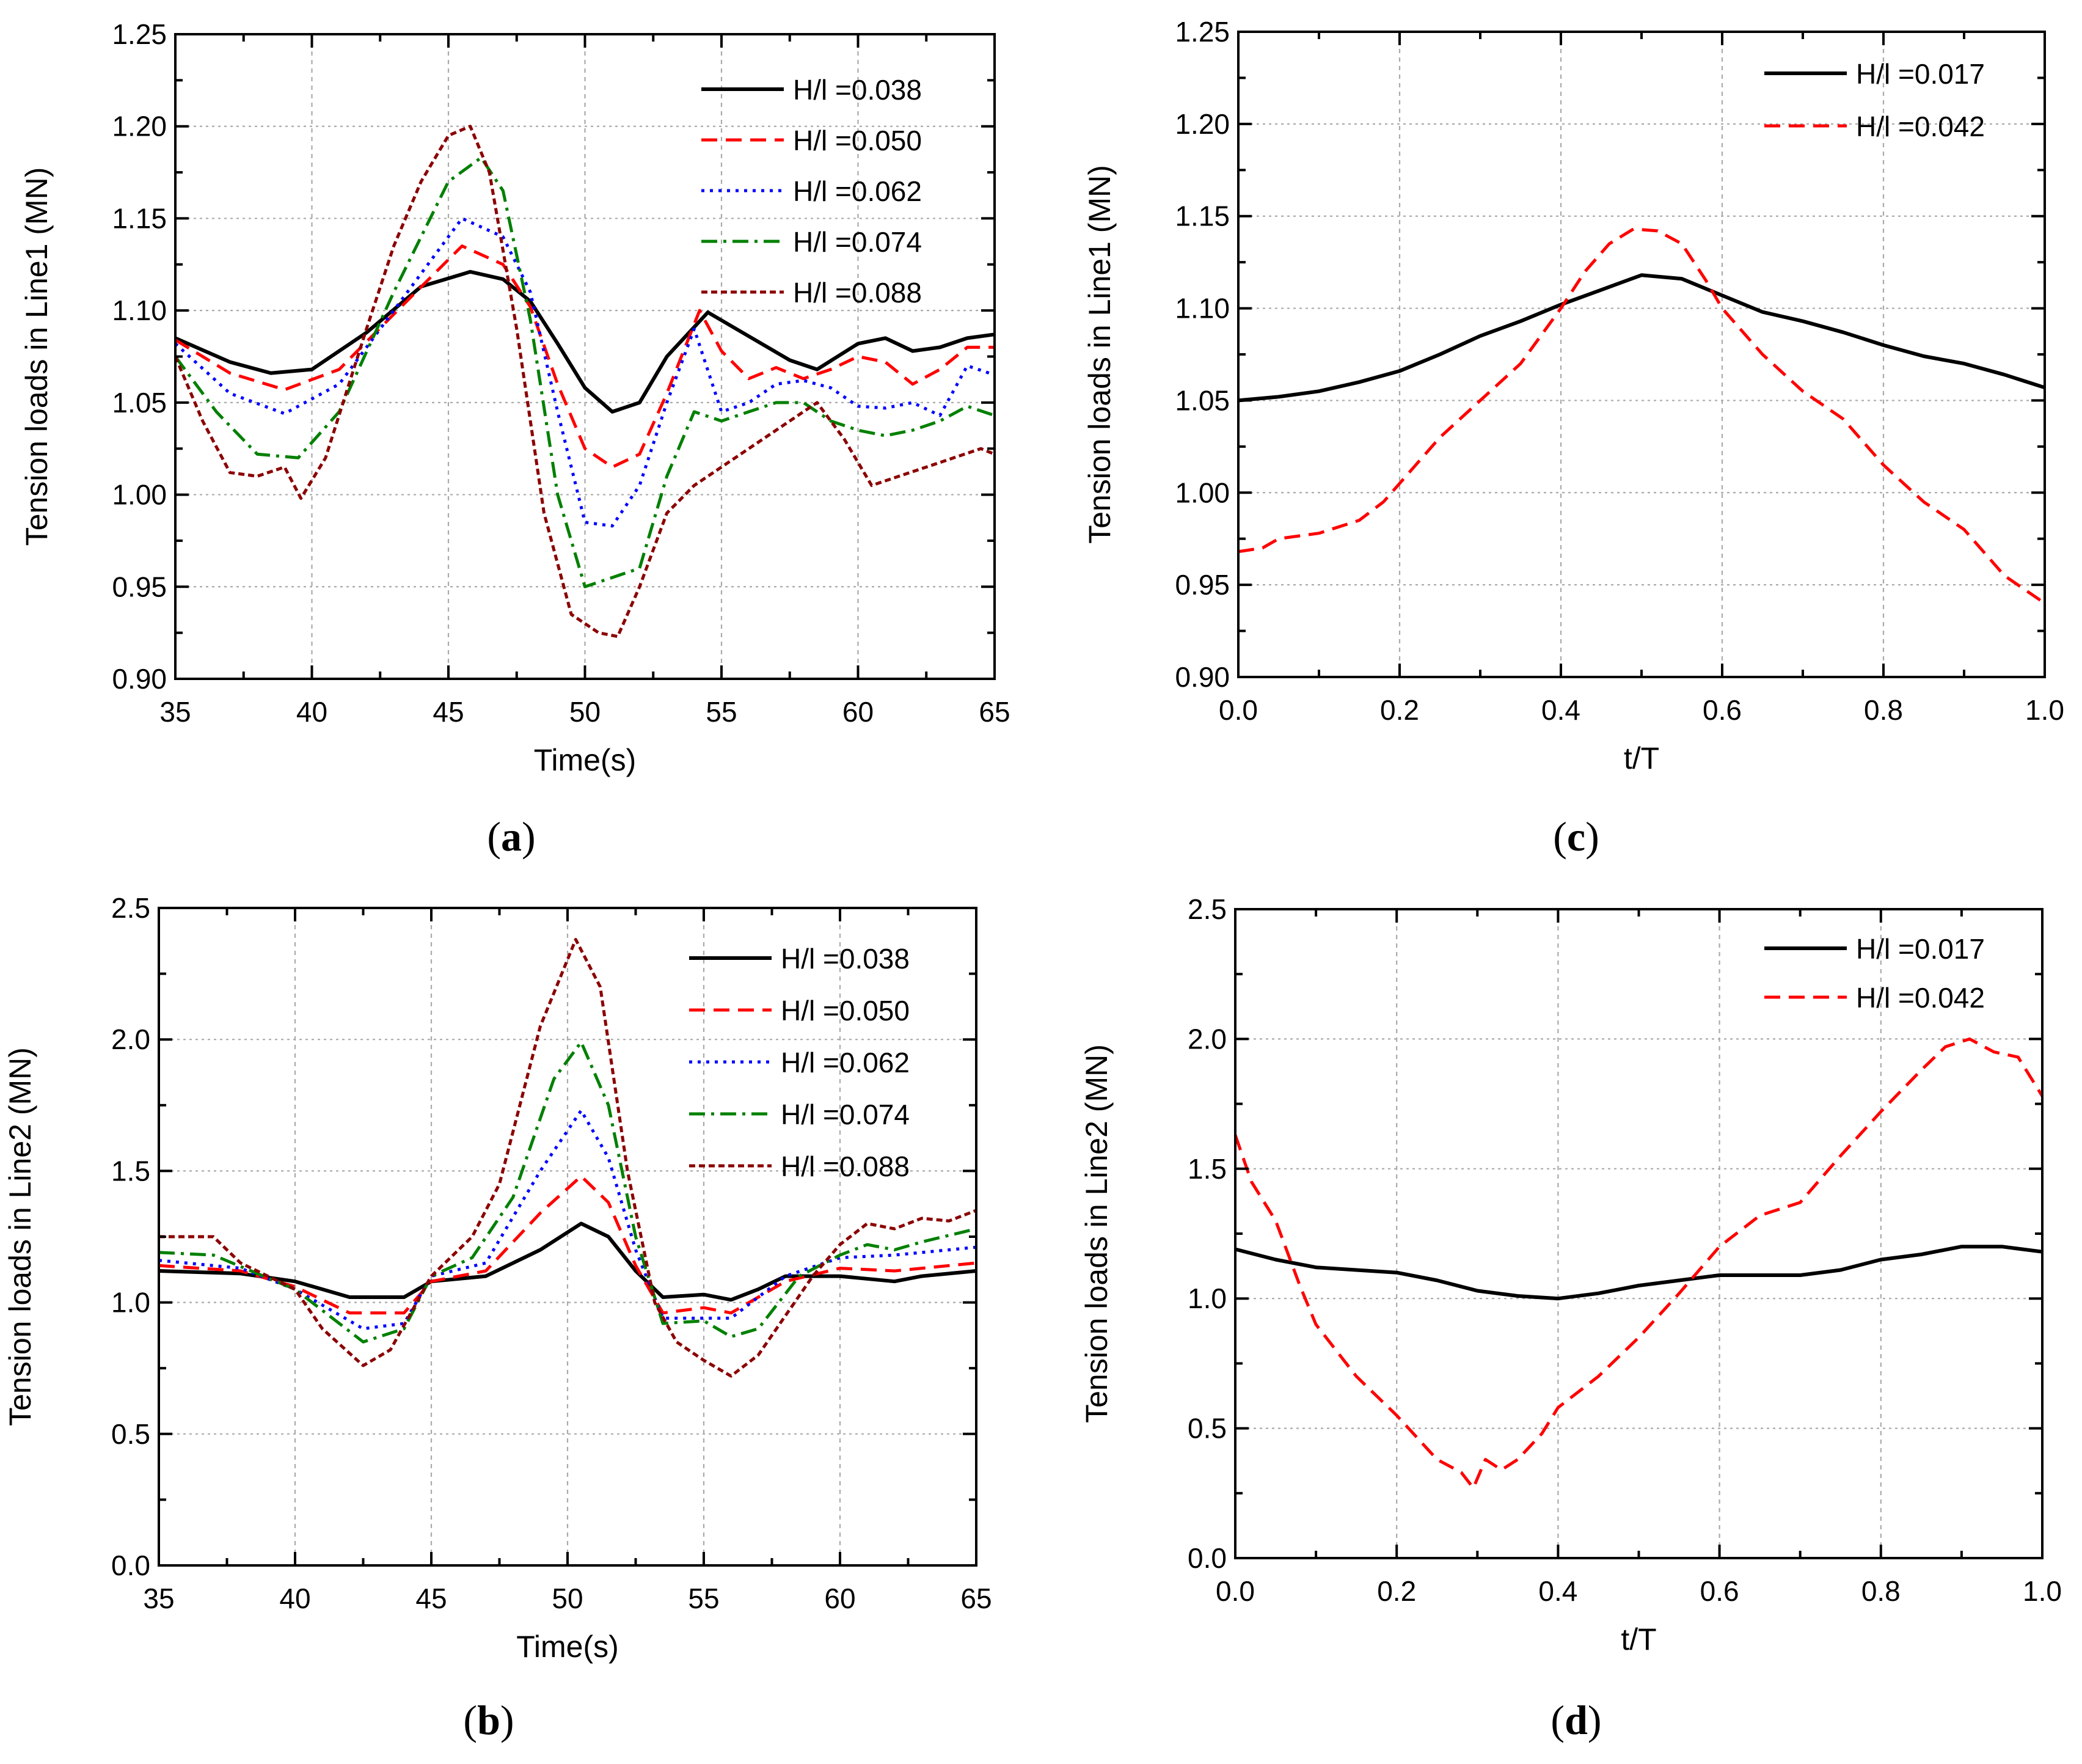 The image size is (2082, 1764). I want to click on legend-label-1: H/l =0.038, so click(845, 959).